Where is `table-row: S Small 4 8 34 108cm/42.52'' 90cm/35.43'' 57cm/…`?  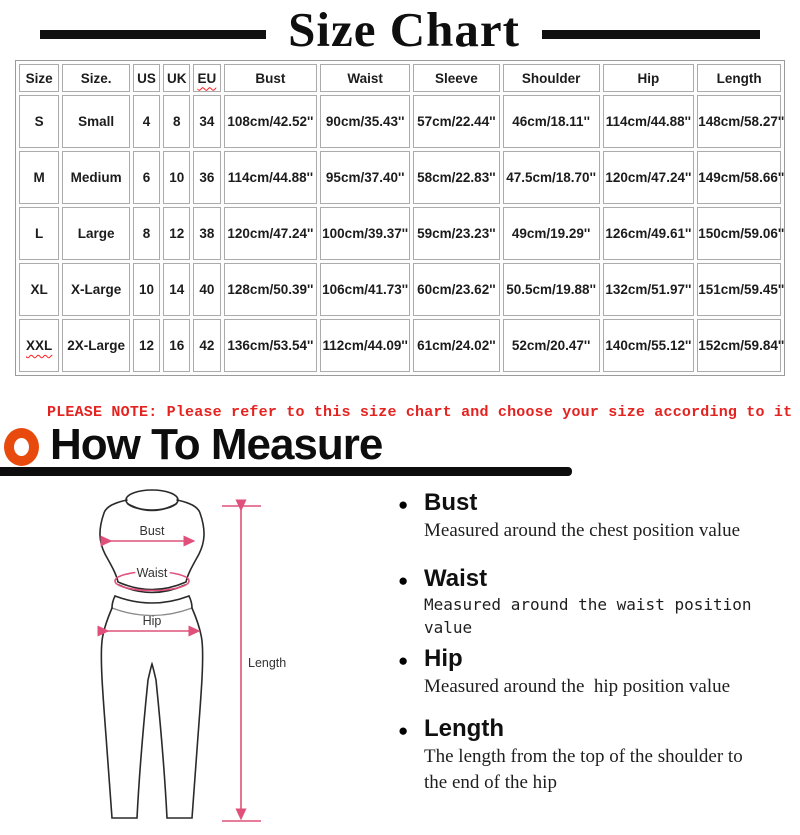 table-row: S Small 4 8 34 108cm/42.52'' 90cm/35.43'' 57cm/… is located at coordinates (401, 121).